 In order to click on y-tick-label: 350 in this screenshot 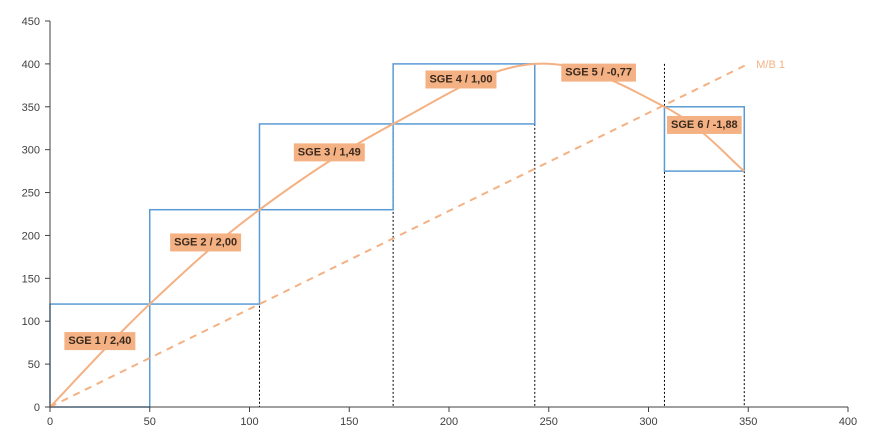, I will do `click(31, 108)`.